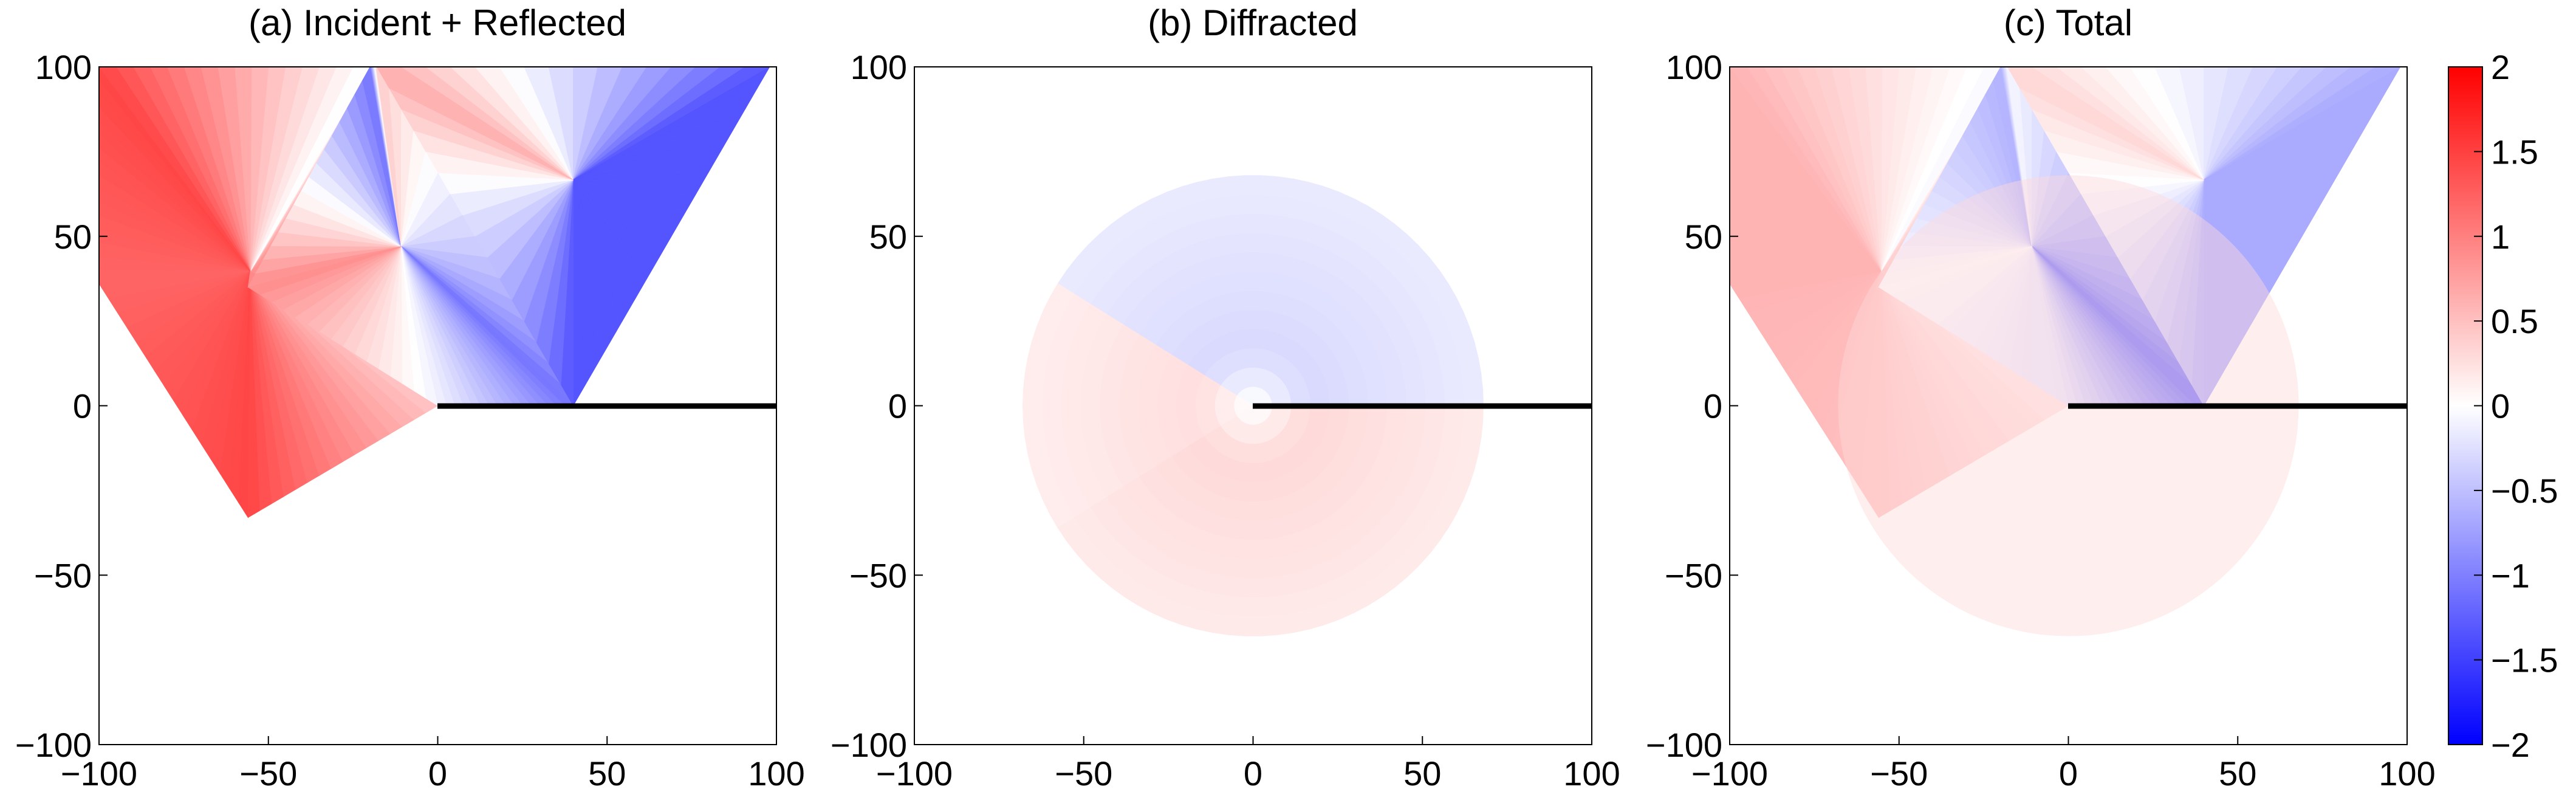  What do you see at coordinates (2041, 237) in the screenshot?
I see `region-total-middle` at bounding box center [2041, 237].